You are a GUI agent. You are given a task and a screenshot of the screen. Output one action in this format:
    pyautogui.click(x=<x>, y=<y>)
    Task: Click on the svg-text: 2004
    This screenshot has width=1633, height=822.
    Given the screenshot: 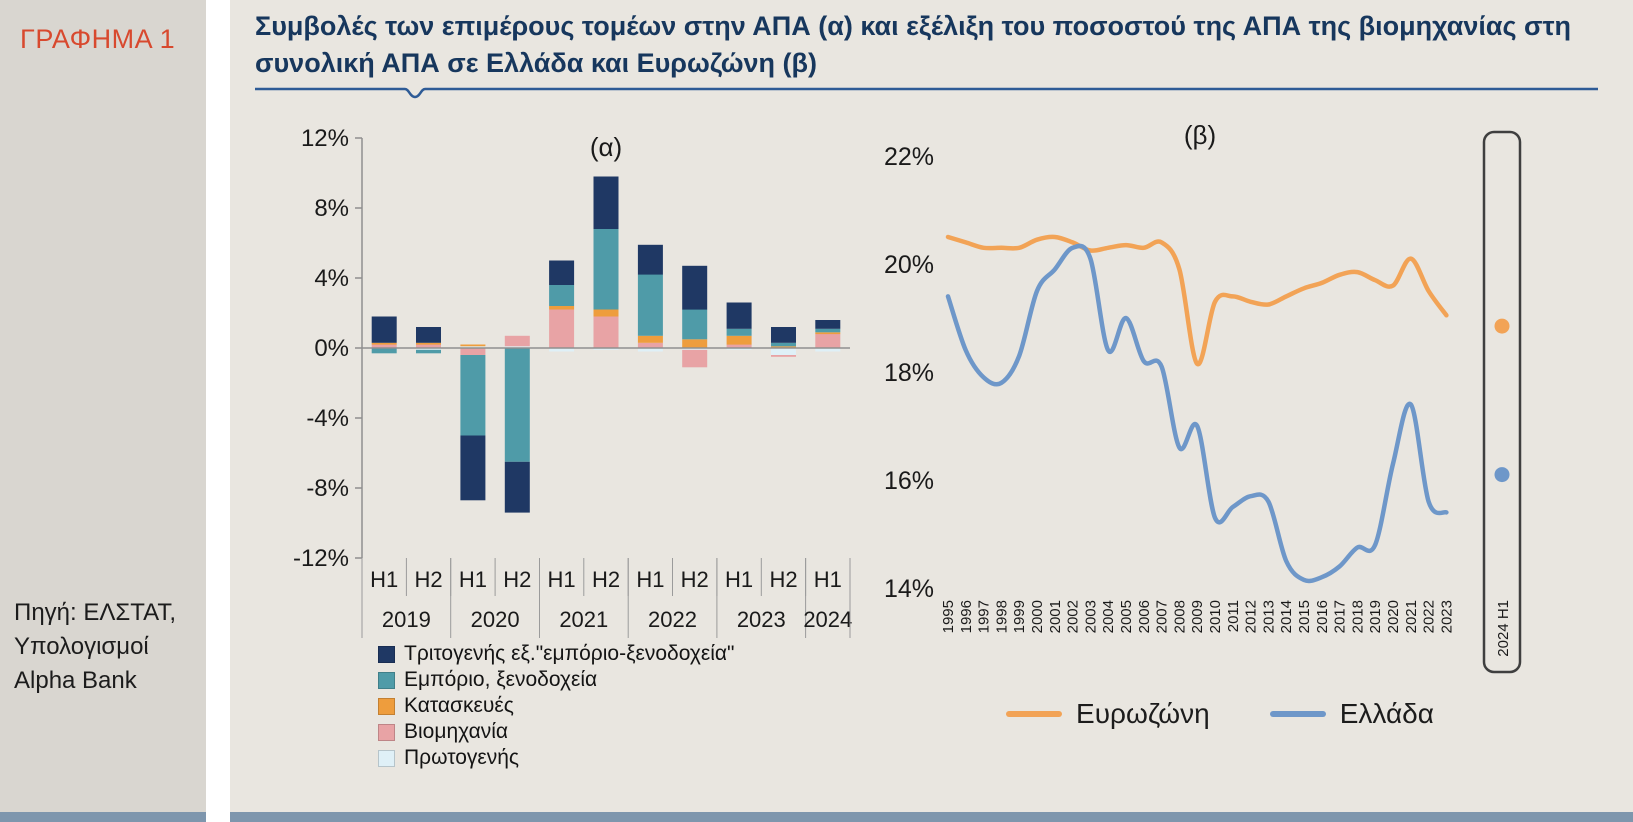 What is the action you would take?
    pyautogui.click(x=1108, y=616)
    